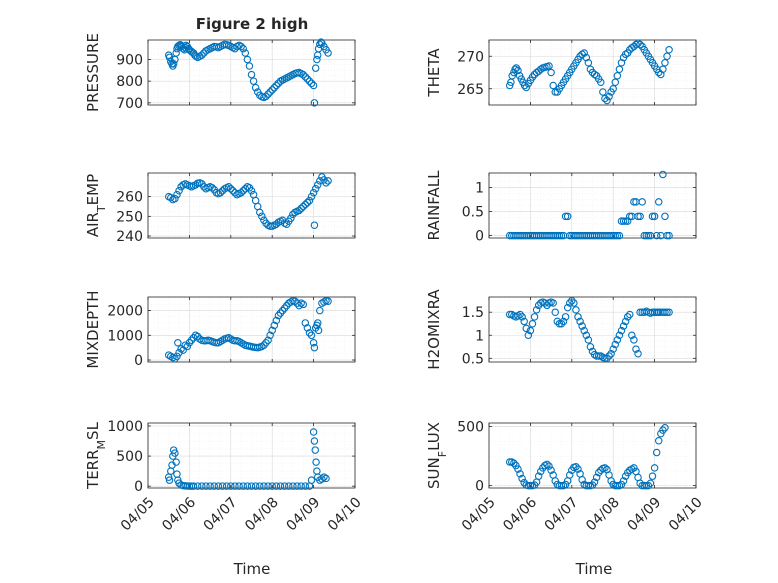 The image size is (778, 583). I want to click on y-tick-label: 0.5, so click(473, 359).